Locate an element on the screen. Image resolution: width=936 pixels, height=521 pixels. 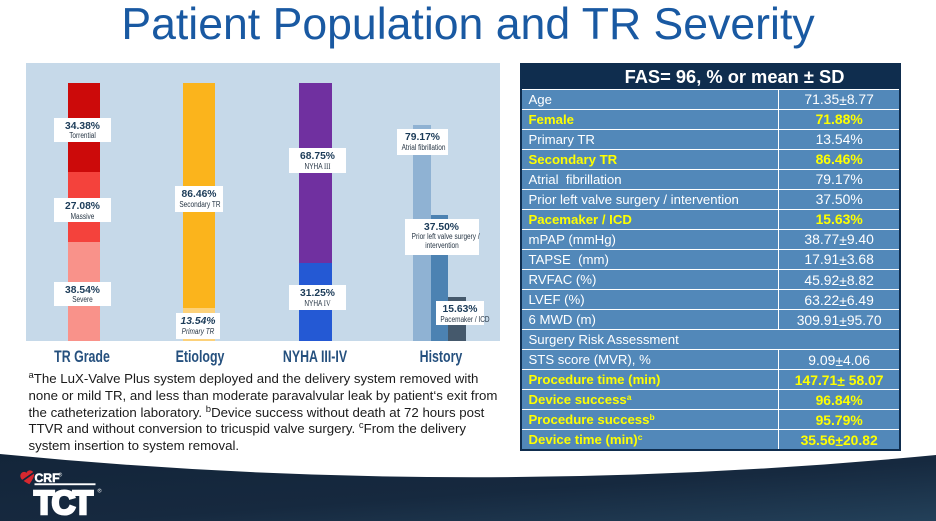
svg-text: CRF is located at coordinates (47, 478).